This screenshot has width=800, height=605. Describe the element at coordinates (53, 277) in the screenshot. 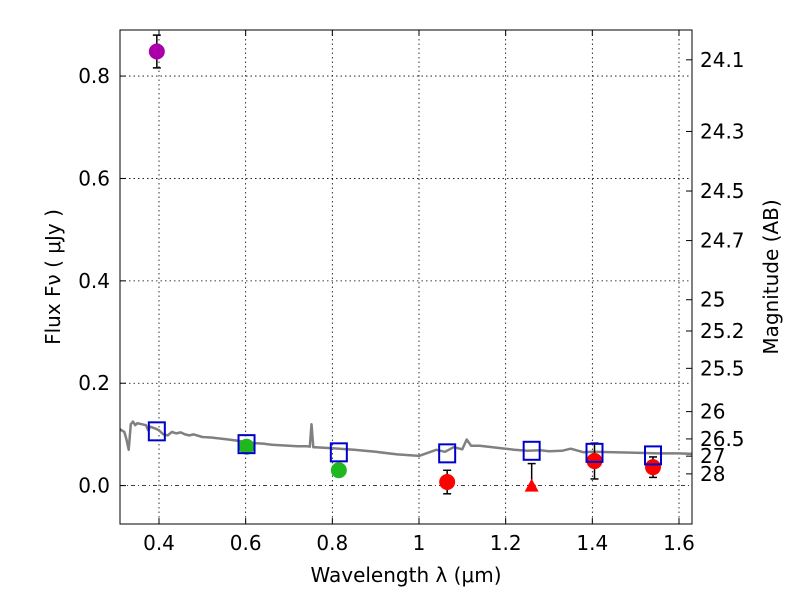

I see `y-axis-title-left: Flux Fν ( μJy )` at that location.